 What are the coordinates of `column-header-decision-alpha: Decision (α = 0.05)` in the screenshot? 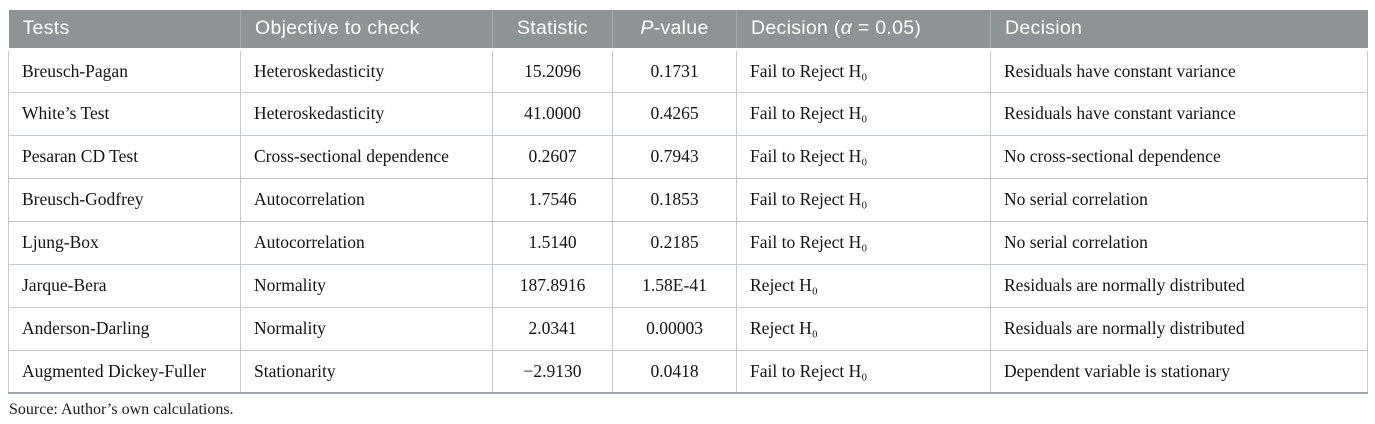 It's located at (863, 30).